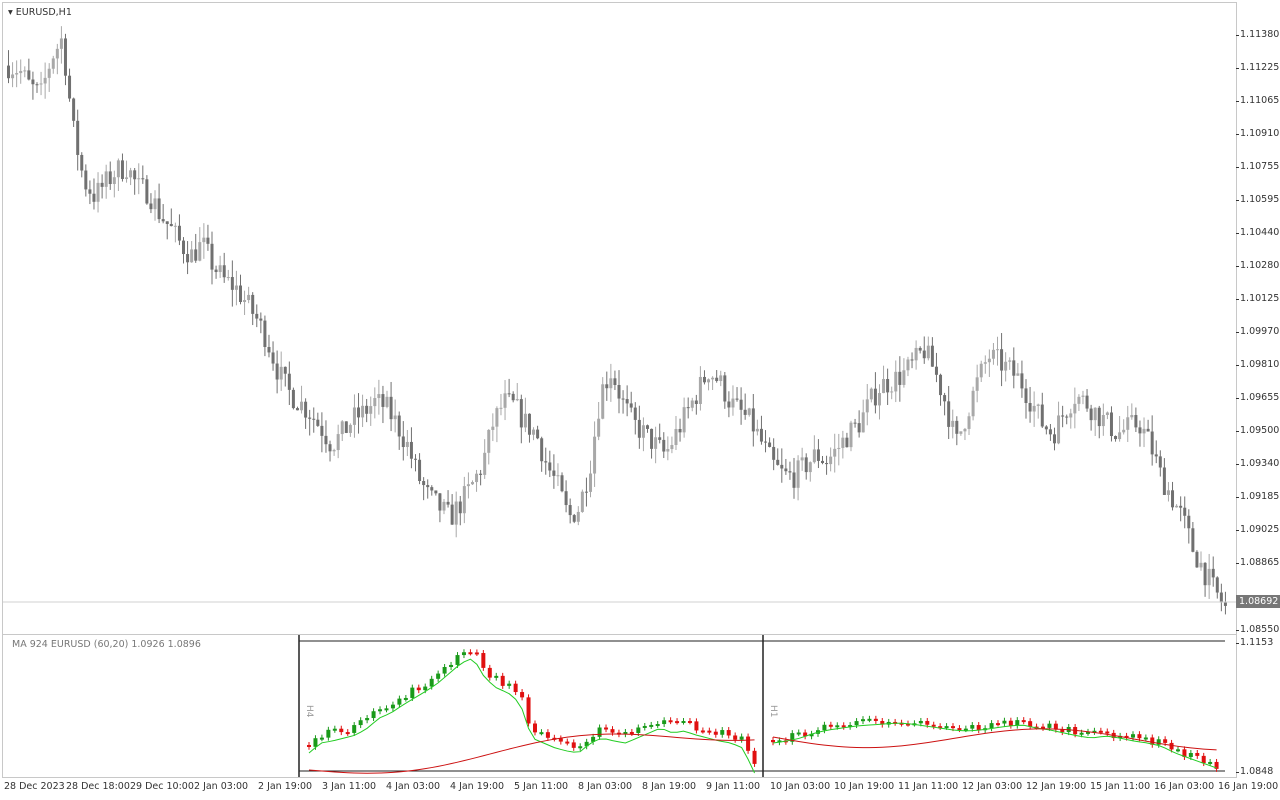 The width and height of the screenshot is (1280, 800). I want to click on time-tick: 28 Dec 18:00, so click(98, 786).